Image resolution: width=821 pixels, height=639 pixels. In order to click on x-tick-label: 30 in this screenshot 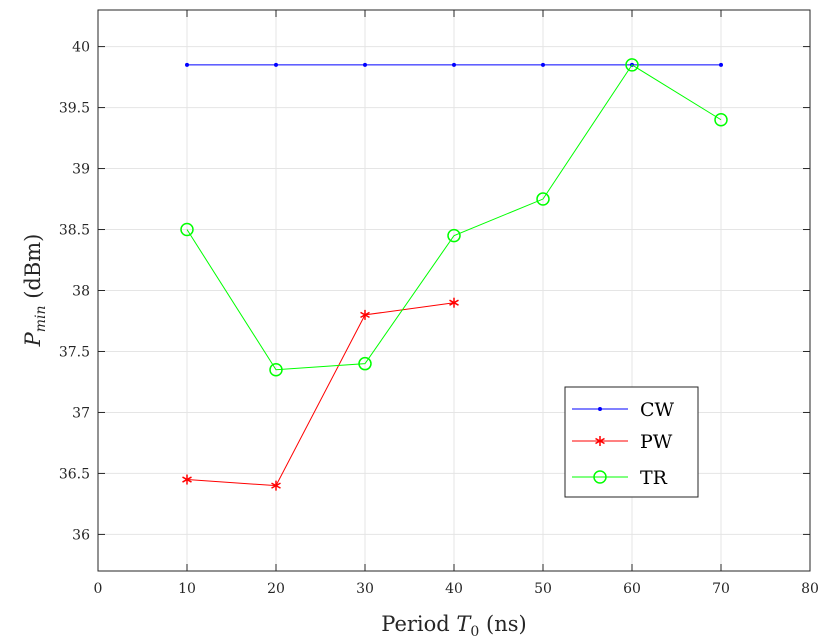, I will do `click(365, 589)`.